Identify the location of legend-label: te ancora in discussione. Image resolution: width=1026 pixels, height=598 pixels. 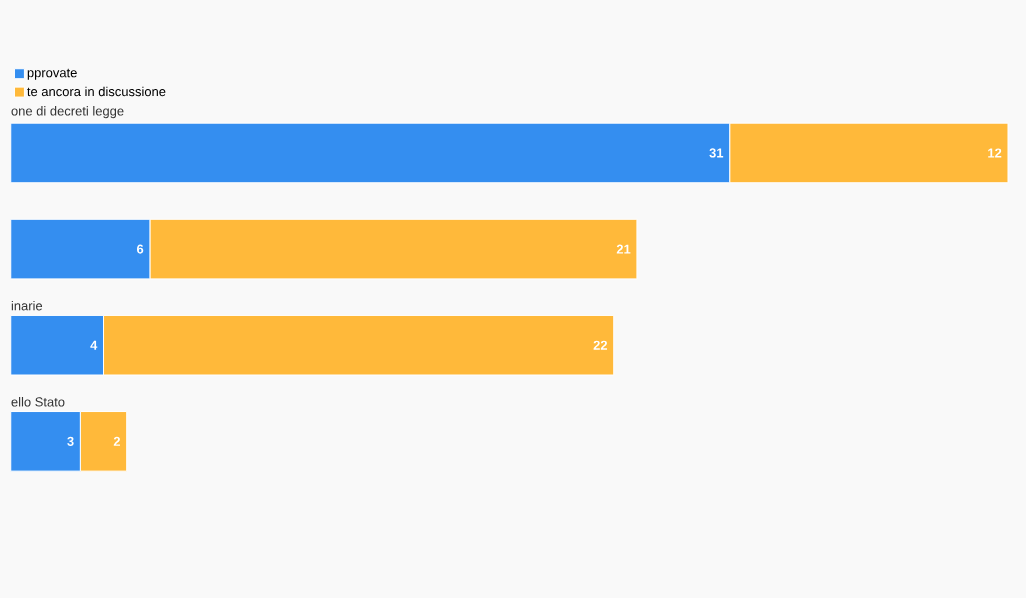
(96, 91).